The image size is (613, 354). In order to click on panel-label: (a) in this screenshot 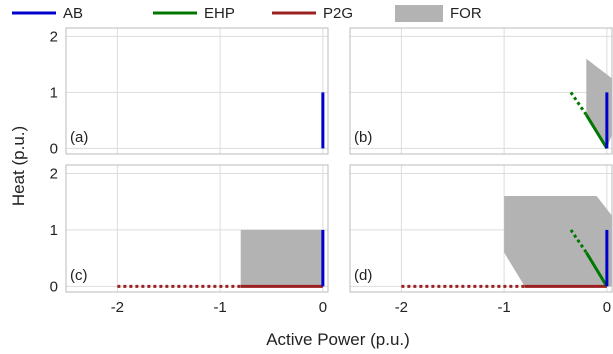, I will do `click(79, 137)`.